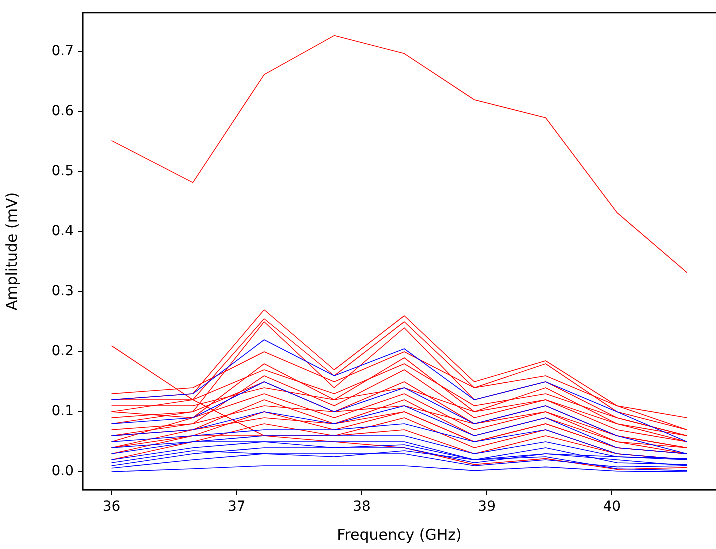 Image resolution: width=716 pixels, height=549 pixels. Describe the element at coordinates (63, 412) in the screenshot. I see `y-tick-label: 0.1` at that location.